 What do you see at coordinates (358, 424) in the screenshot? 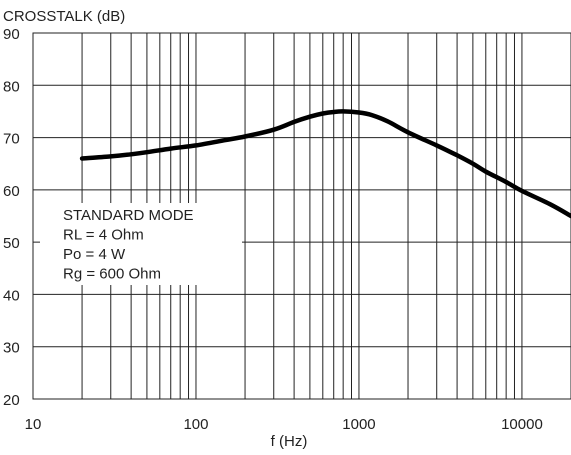
I see `x-tick-label: 1000` at bounding box center [358, 424].